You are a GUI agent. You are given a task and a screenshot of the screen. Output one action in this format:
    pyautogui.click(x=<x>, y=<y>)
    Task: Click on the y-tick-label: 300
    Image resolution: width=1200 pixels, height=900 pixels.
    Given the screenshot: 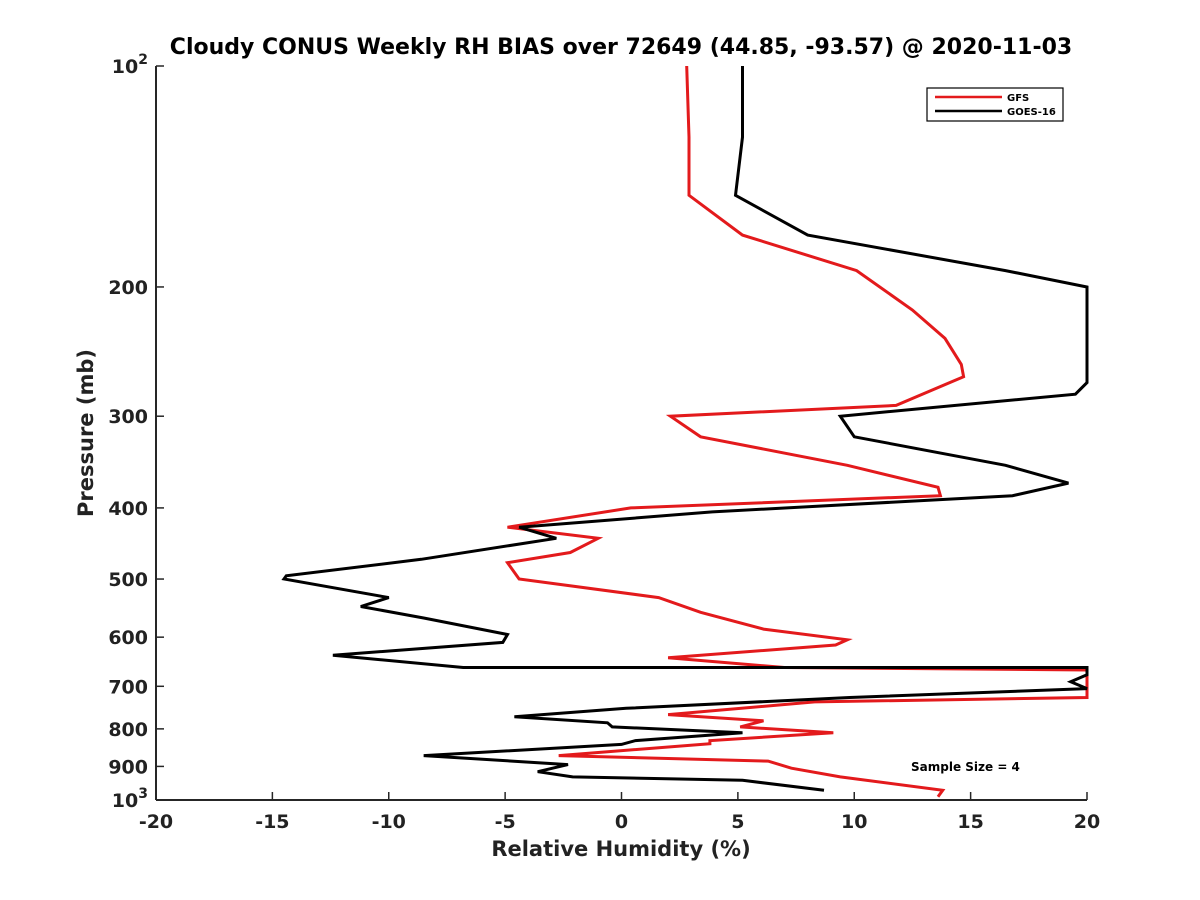 What is the action you would take?
    pyautogui.click(x=128, y=417)
    